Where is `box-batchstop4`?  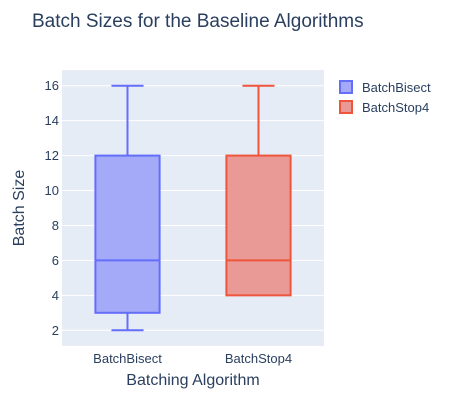 box-batchstop4 is located at coordinates (258, 190).